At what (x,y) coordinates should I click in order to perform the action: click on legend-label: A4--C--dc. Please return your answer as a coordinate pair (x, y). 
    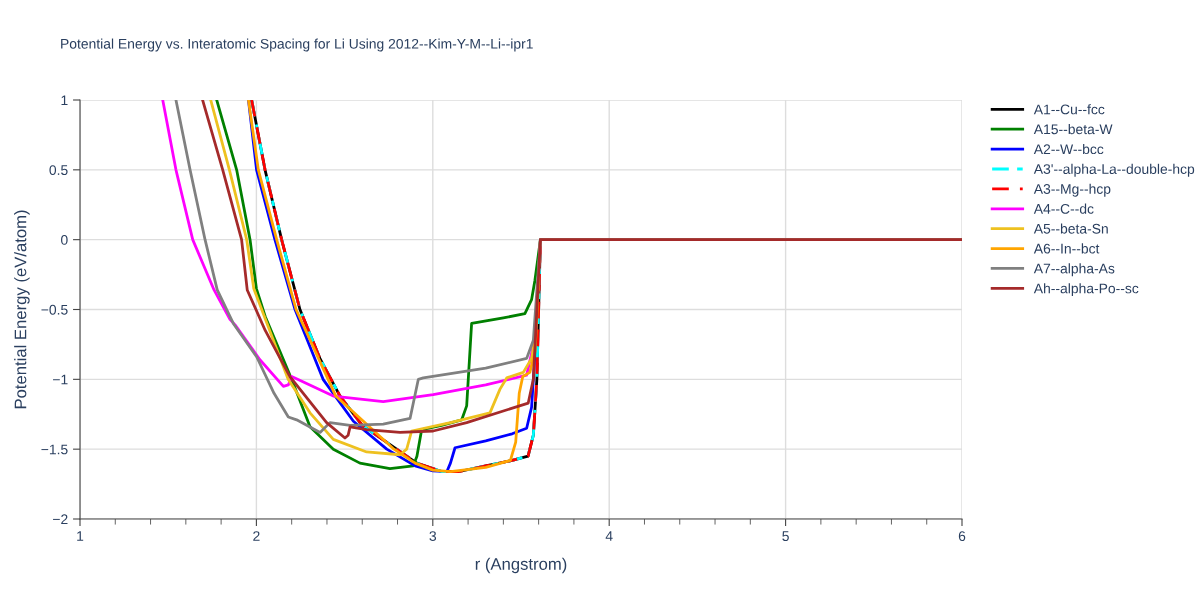
    Looking at the image, I should click on (1063, 208).